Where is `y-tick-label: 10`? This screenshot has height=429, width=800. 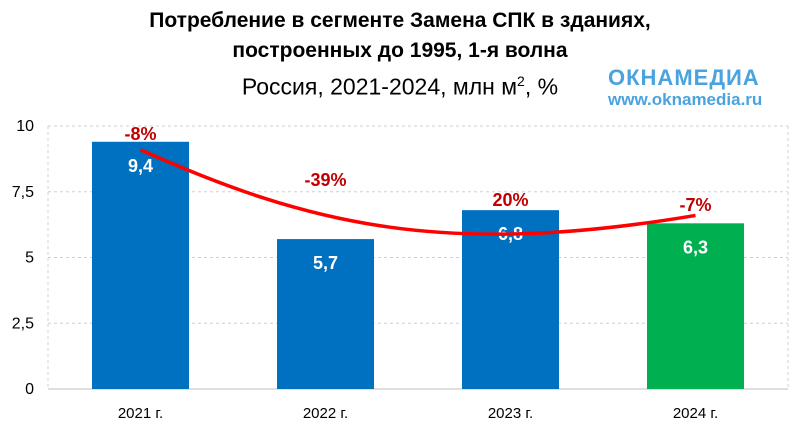 y-tick-label: 10 is located at coordinates (25, 126).